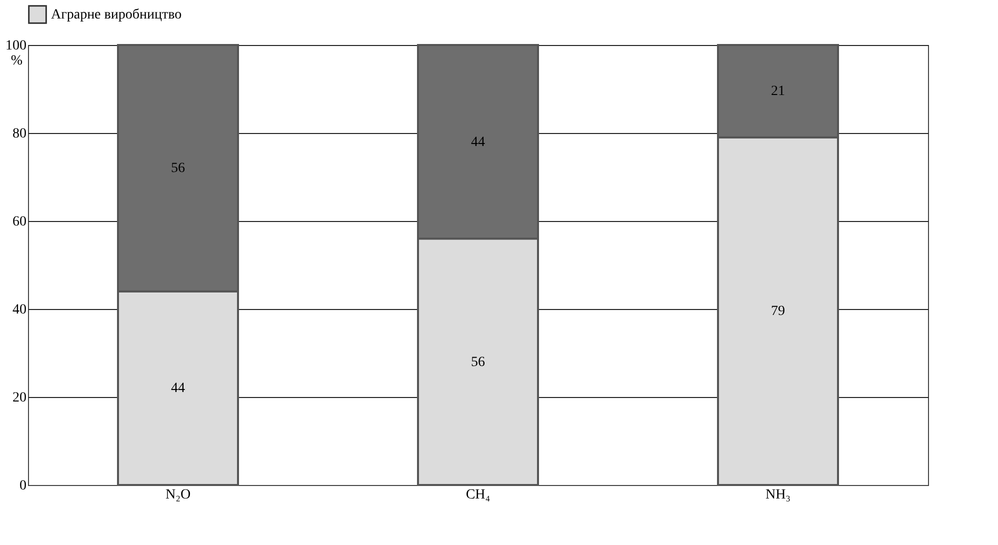  What do you see at coordinates (16, 61) in the screenshot?
I see `y-axis-title: %` at bounding box center [16, 61].